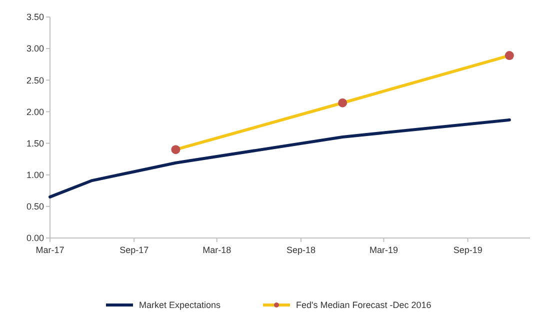  Describe the element at coordinates (35, 238) in the screenshot. I see `y-tick-label: 0.00` at that location.